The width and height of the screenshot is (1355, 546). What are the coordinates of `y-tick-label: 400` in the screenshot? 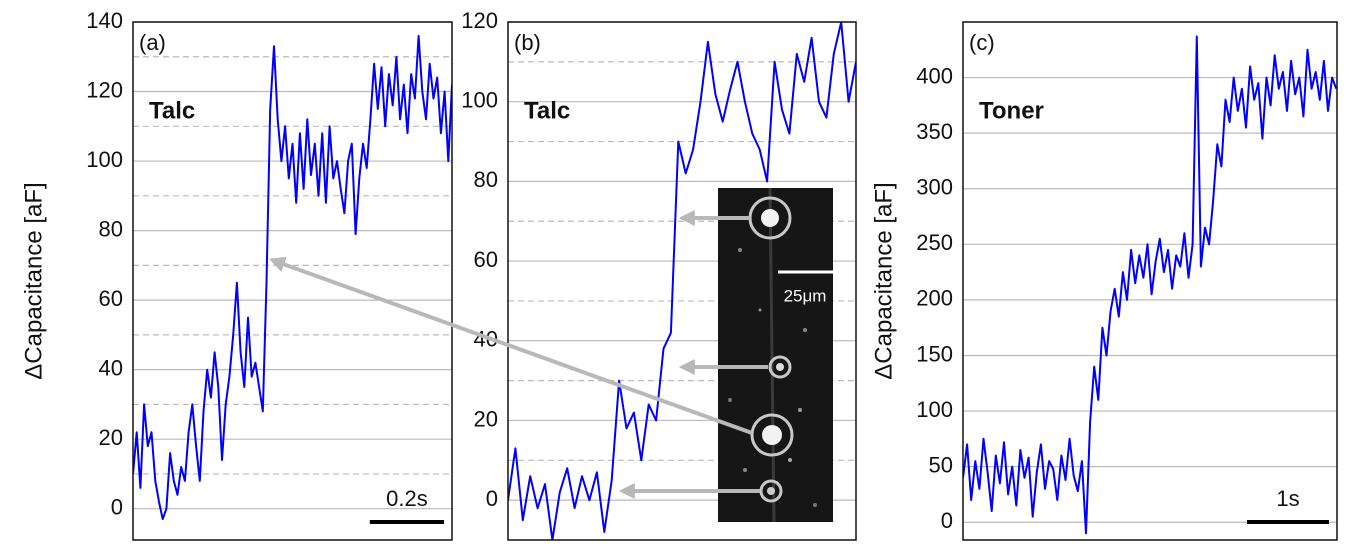 It's located at (934, 75).